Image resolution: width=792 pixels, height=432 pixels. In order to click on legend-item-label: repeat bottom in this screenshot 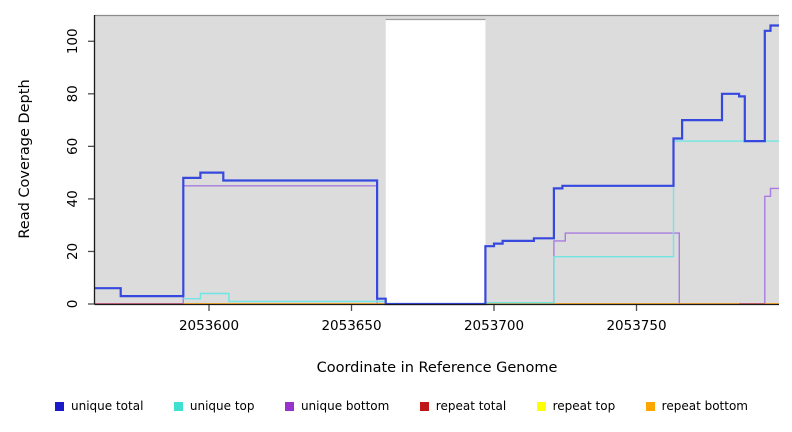, I will do `click(704, 406)`.